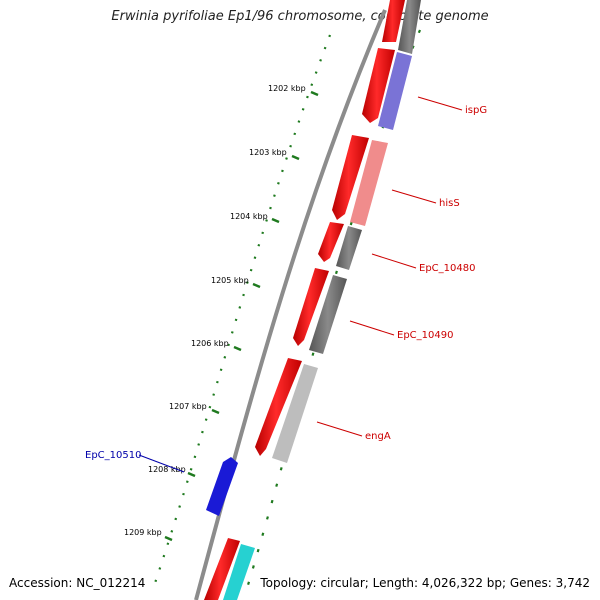 The image size is (600, 600). Describe the element at coordinates (210, 343) in the screenshot. I see `tick-label-1206: 1206 kbp` at that location.